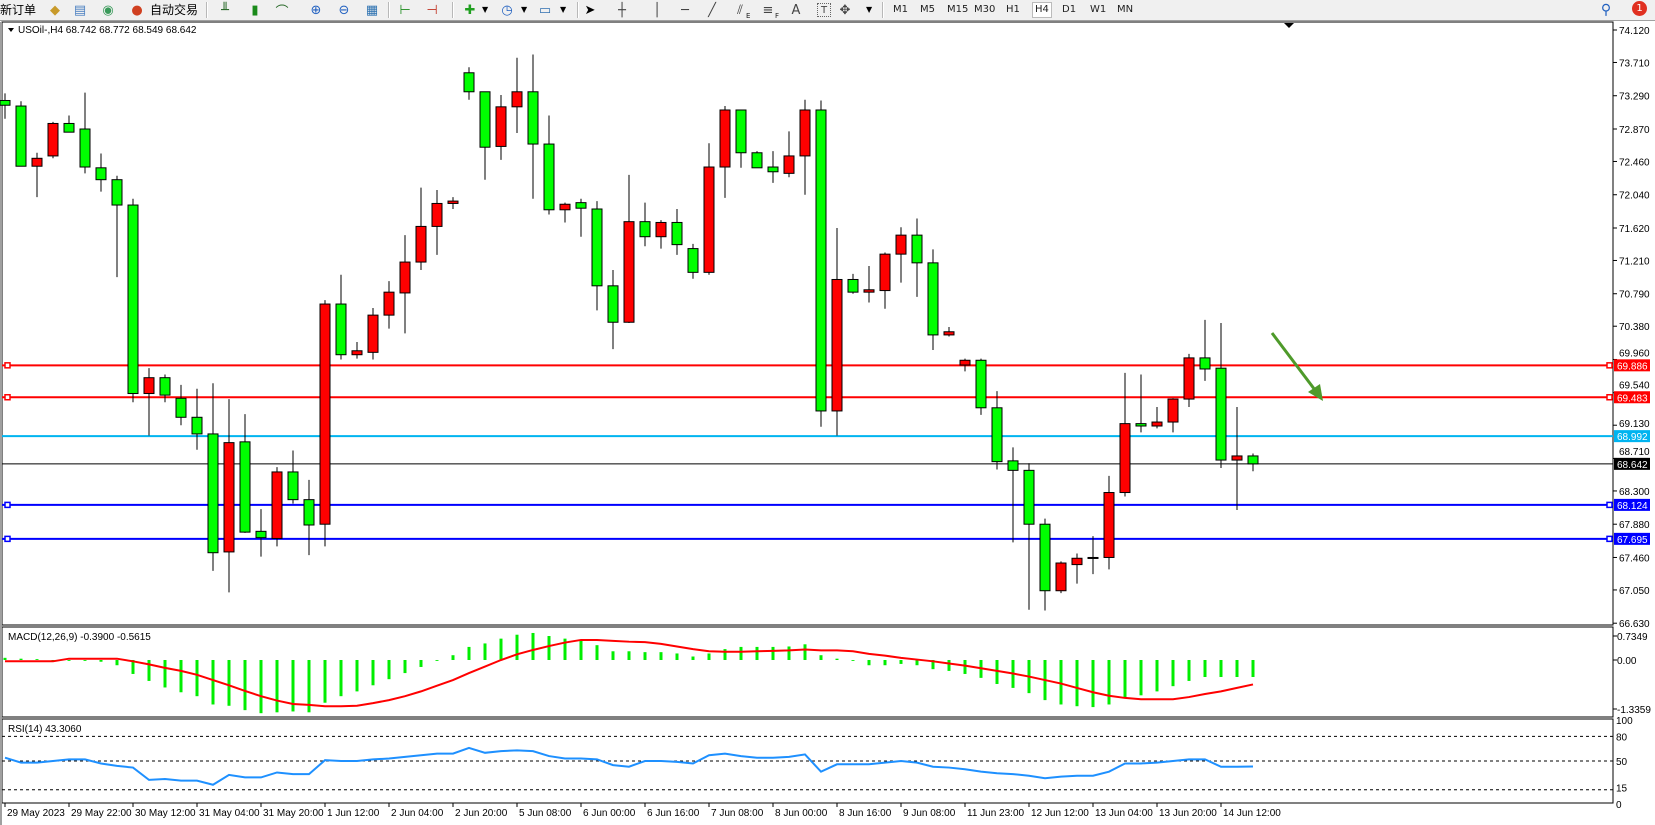 The height and width of the screenshot is (825, 1655). Describe the element at coordinates (807, 672) in the screenshot. I see `macd-panel` at that location.